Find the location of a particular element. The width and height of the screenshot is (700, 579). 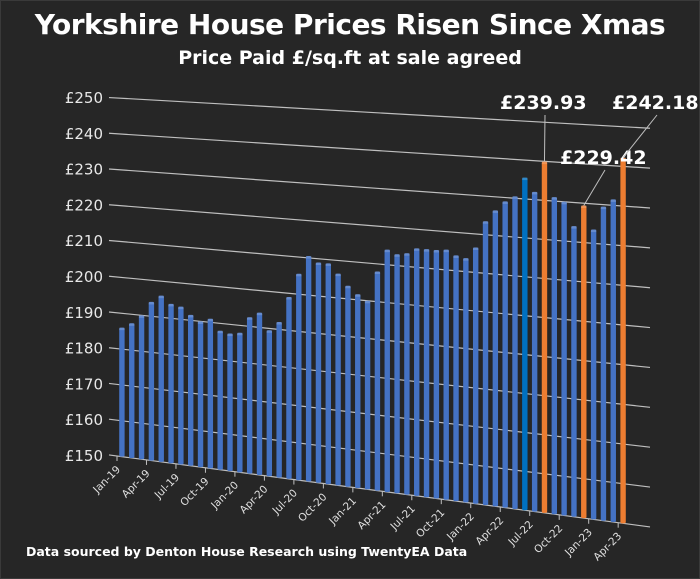

x-tick-label: Jan-22 is located at coordinates (460, 527).